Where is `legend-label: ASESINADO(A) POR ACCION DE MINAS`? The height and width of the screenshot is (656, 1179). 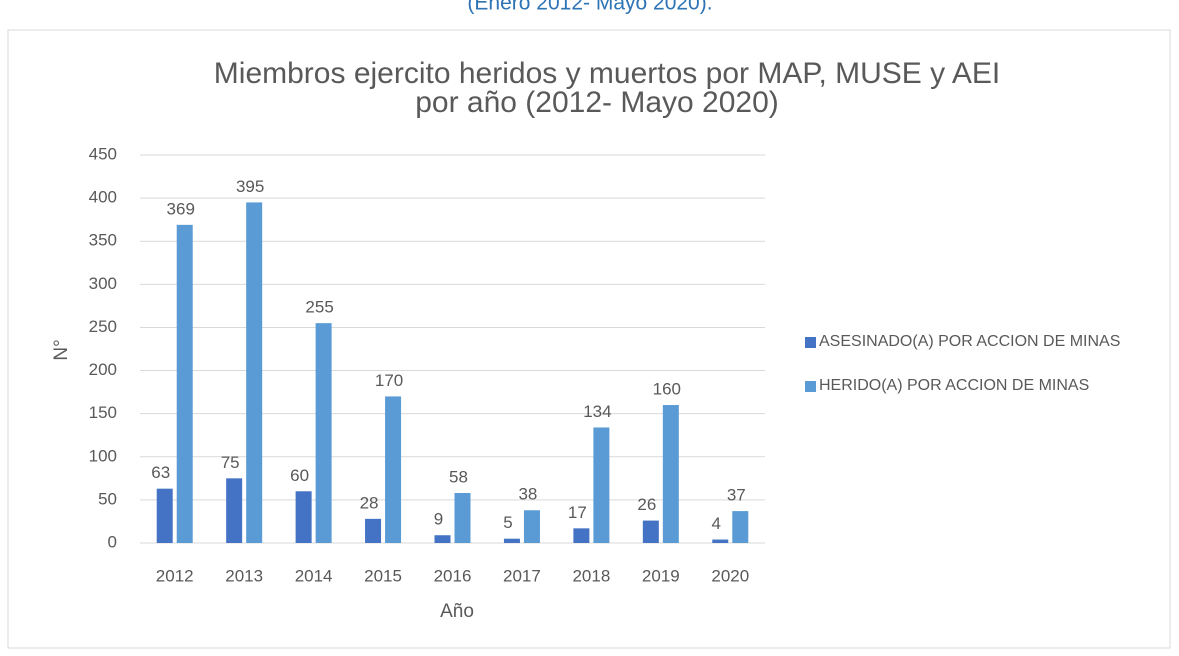 legend-label: ASESINADO(A) POR ACCION DE MINAS is located at coordinates (970, 341).